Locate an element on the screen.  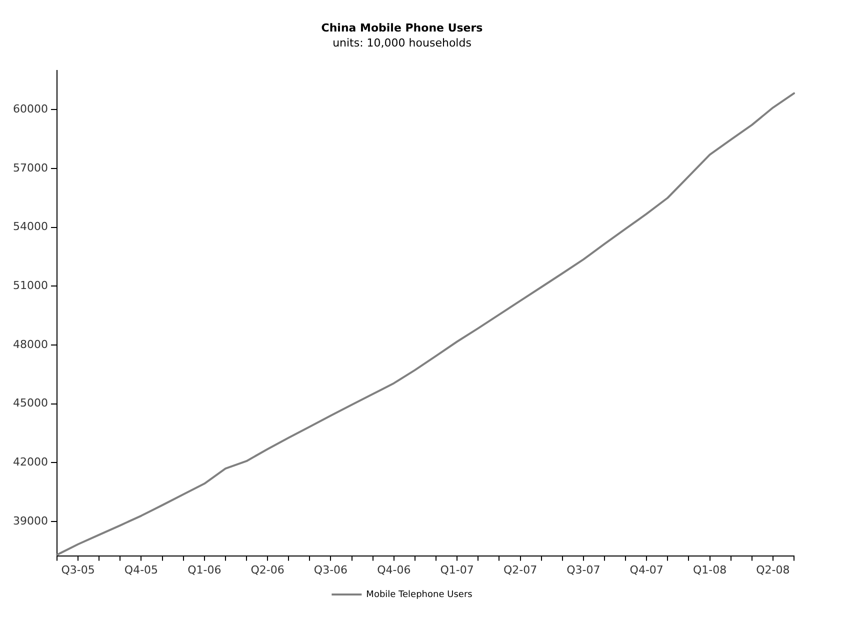
x-tick-label: Q2-08 is located at coordinates (773, 569).